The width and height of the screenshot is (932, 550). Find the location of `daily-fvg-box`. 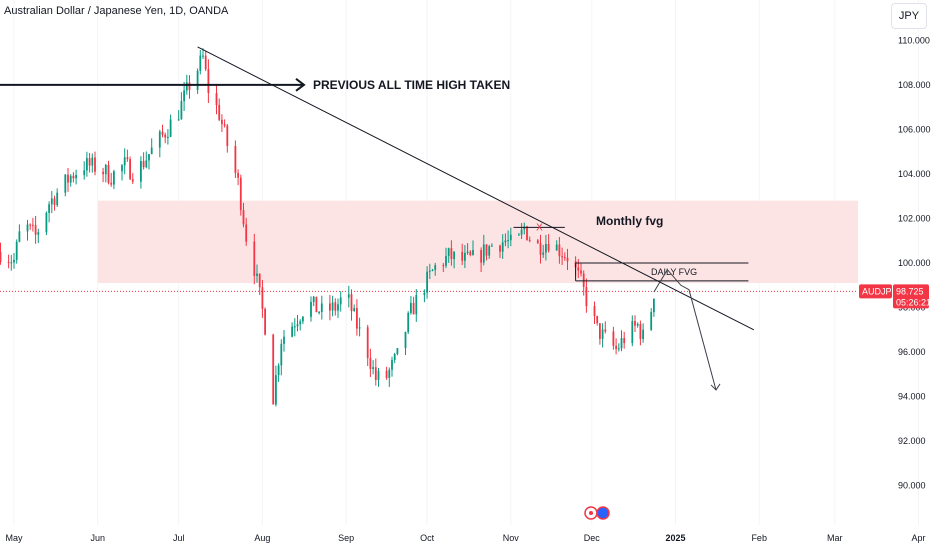

daily-fvg-box is located at coordinates (662, 272).